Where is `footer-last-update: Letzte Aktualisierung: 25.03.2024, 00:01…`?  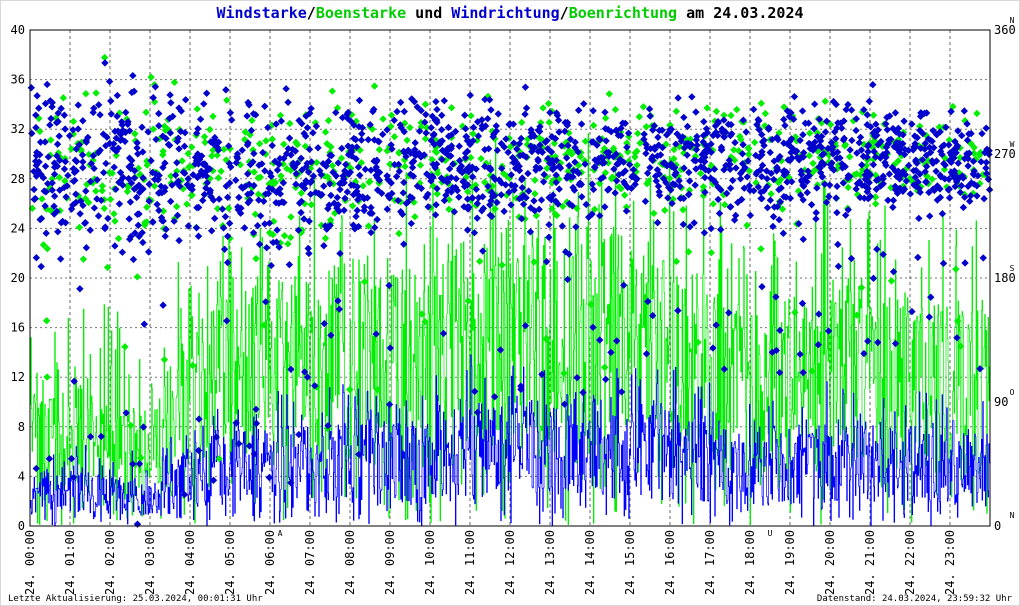
footer-last-update: Letzte Aktualisierung: 25.03.2024, 00:01… is located at coordinates (135, 599).